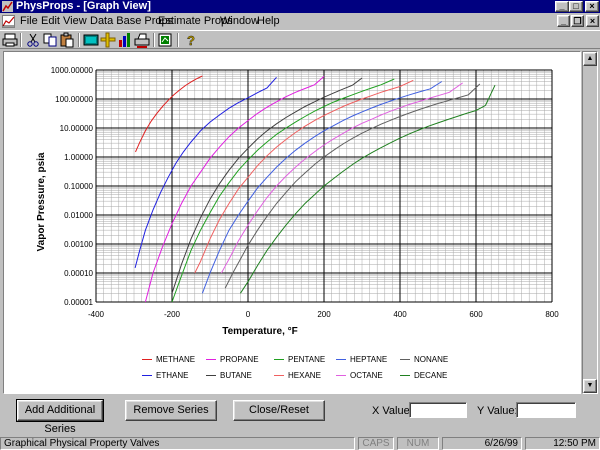 This screenshot has height=450, width=600. Describe the element at coordinates (78, 215) in the screenshot. I see `y-tick-label: 0.01000` at that location.